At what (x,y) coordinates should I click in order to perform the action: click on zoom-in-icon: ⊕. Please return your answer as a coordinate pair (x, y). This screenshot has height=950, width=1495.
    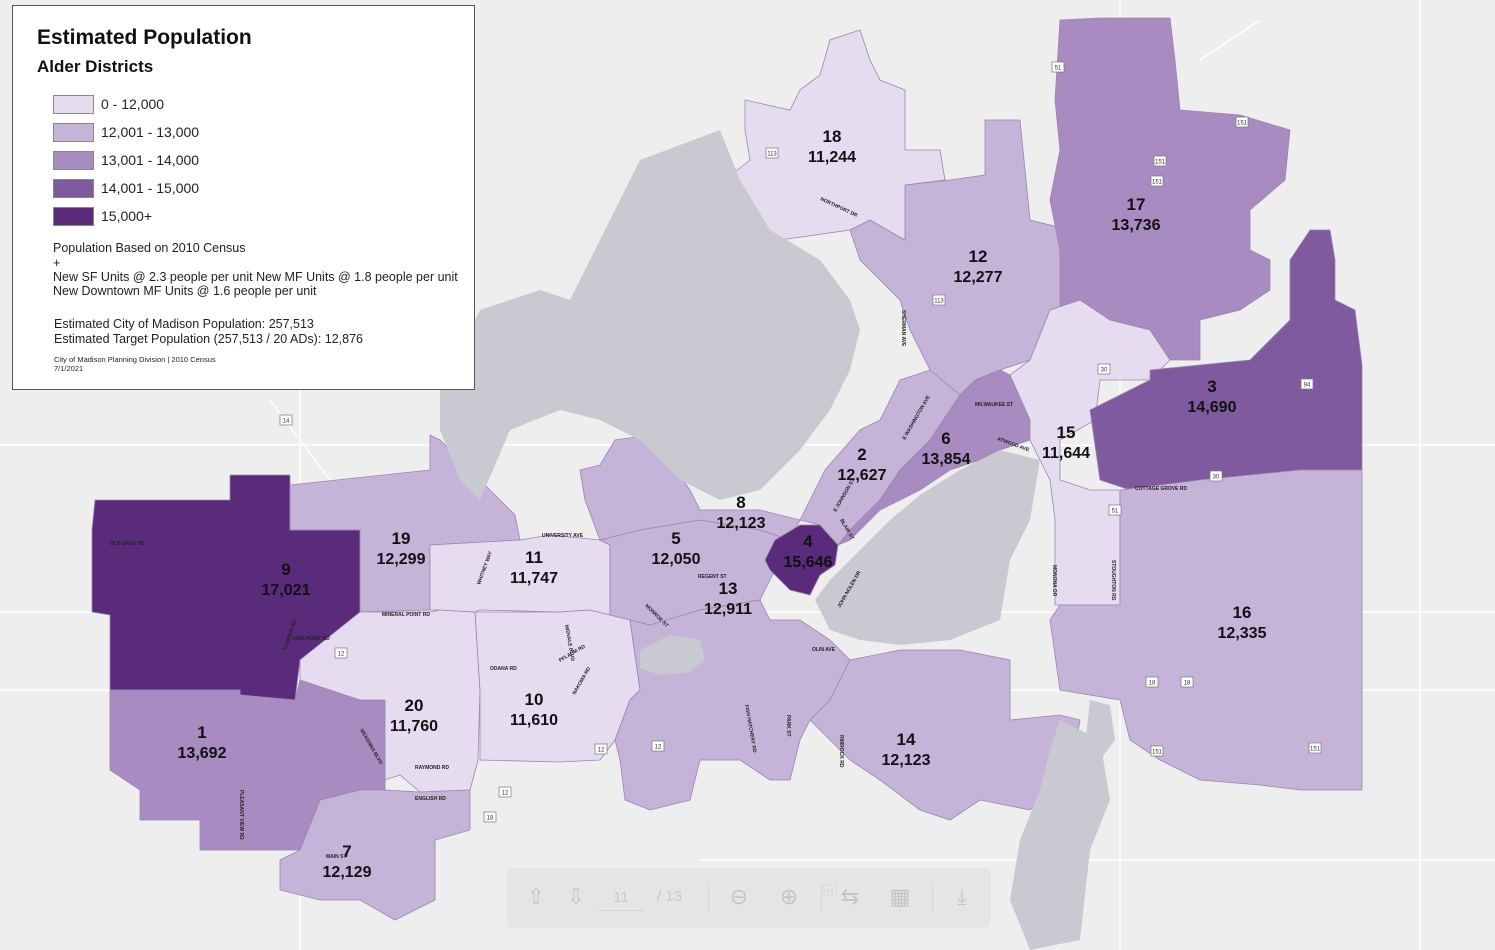
    Looking at the image, I should click on (789, 896).